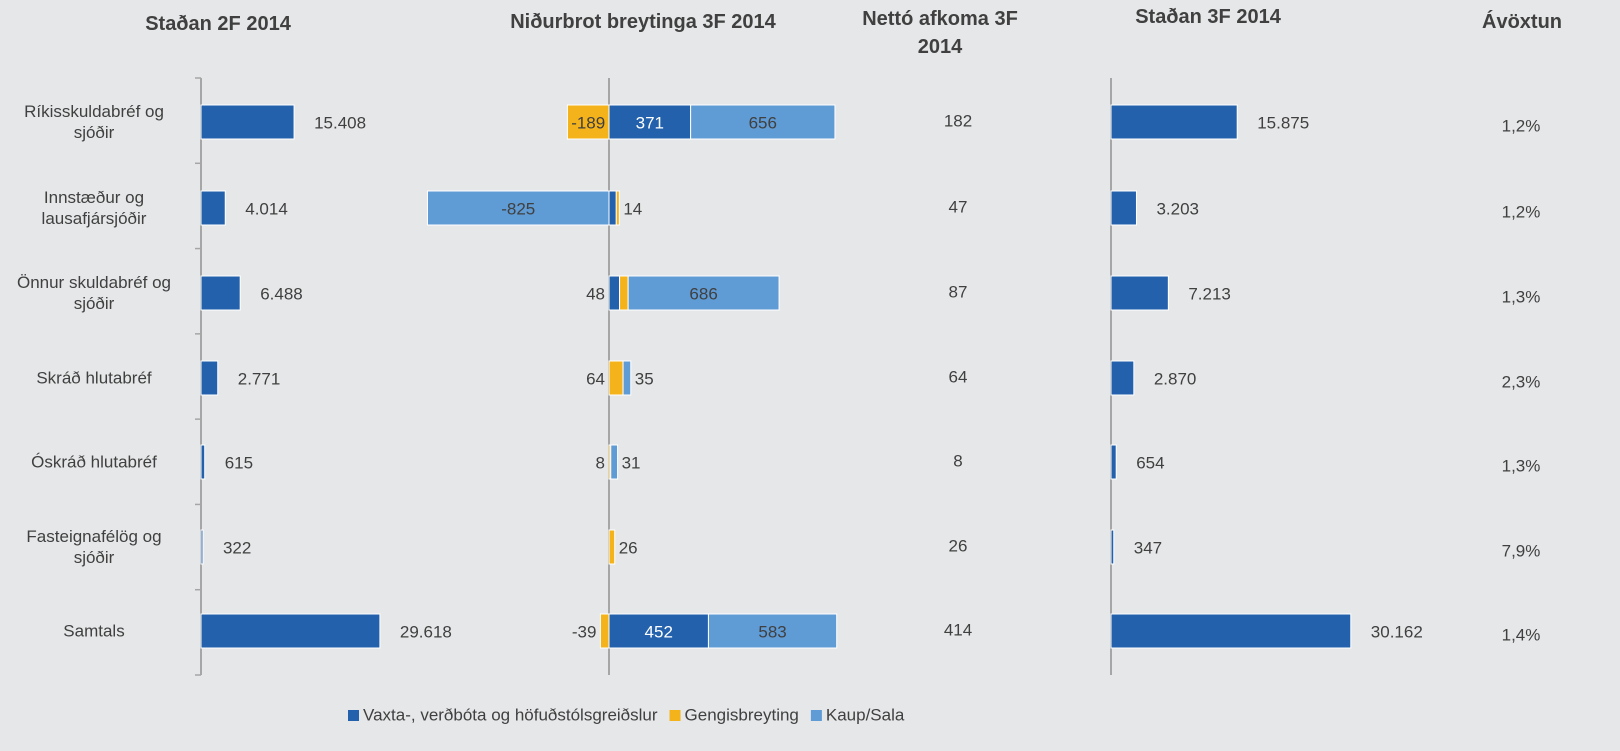 This screenshot has height=751, width=1620. What do you see at coordinates (1175, 378) in the screenshot?
I see `data-label: 2.870` at bounding box center [1175, 378].